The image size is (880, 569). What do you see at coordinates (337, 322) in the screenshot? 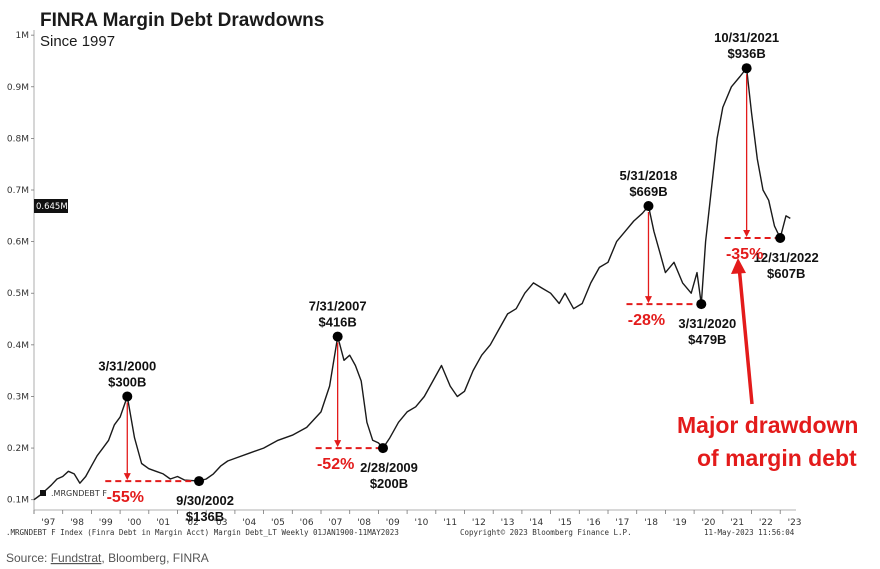
I see `peak-value-label: $416B` at bounding box center [337, 322].